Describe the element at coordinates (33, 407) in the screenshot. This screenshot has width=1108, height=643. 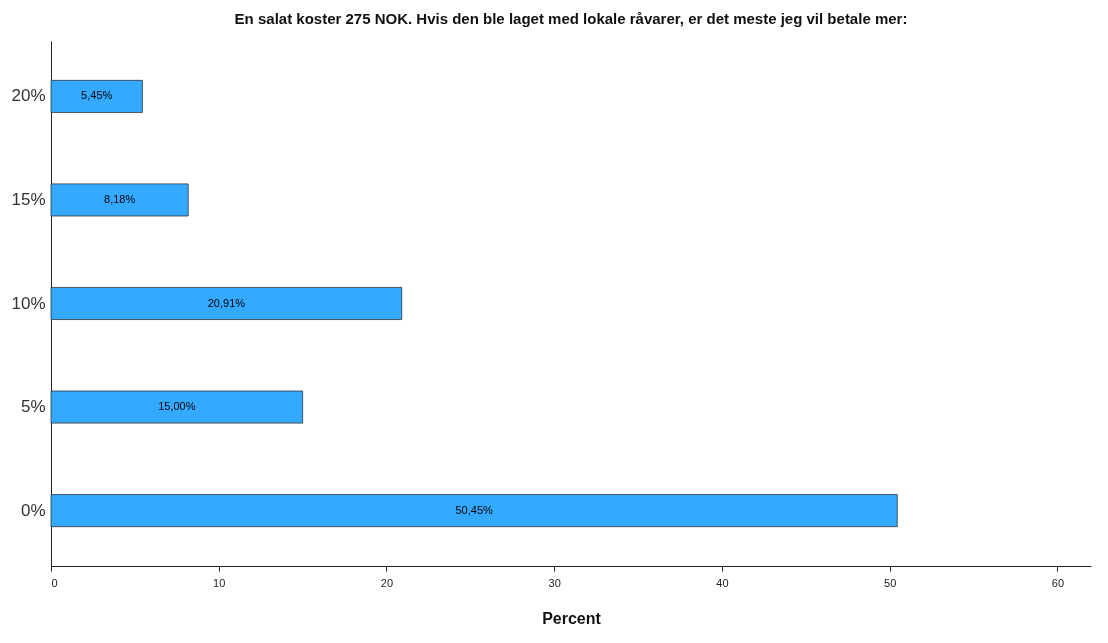
I see `y-tick-label: 5%` at that location.